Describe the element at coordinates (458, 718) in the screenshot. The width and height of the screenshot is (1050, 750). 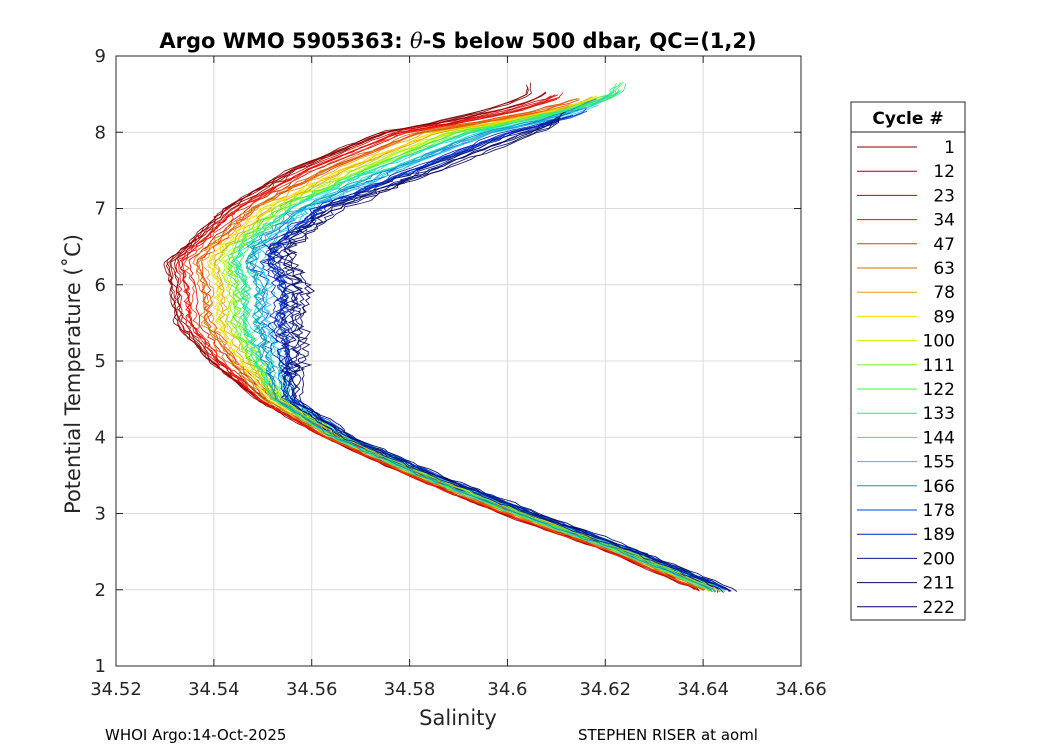
I see `x-axis-label: Salinity` at that location.